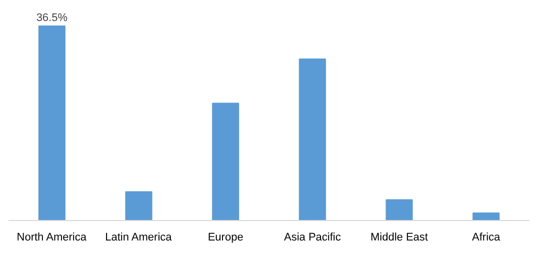 Image resolution: width=539 pixels, height=272 pixels. Describe the element at coordinates (52, 238) in the screenshot. I see `x-tick-label: North America` at that location.